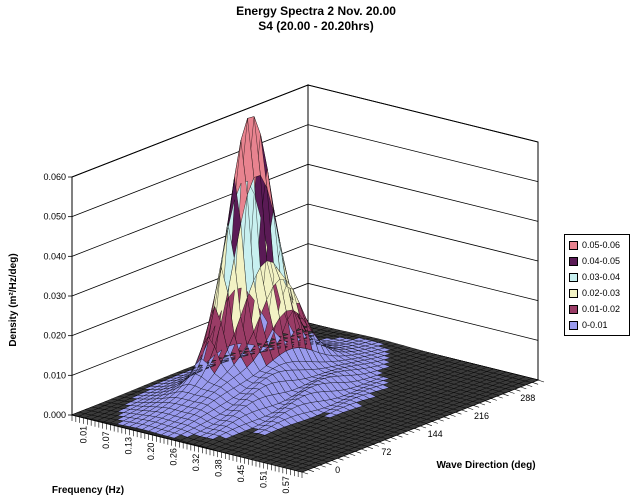  I want to click on legend-label: 0.04-0.05, so click(601, 261).